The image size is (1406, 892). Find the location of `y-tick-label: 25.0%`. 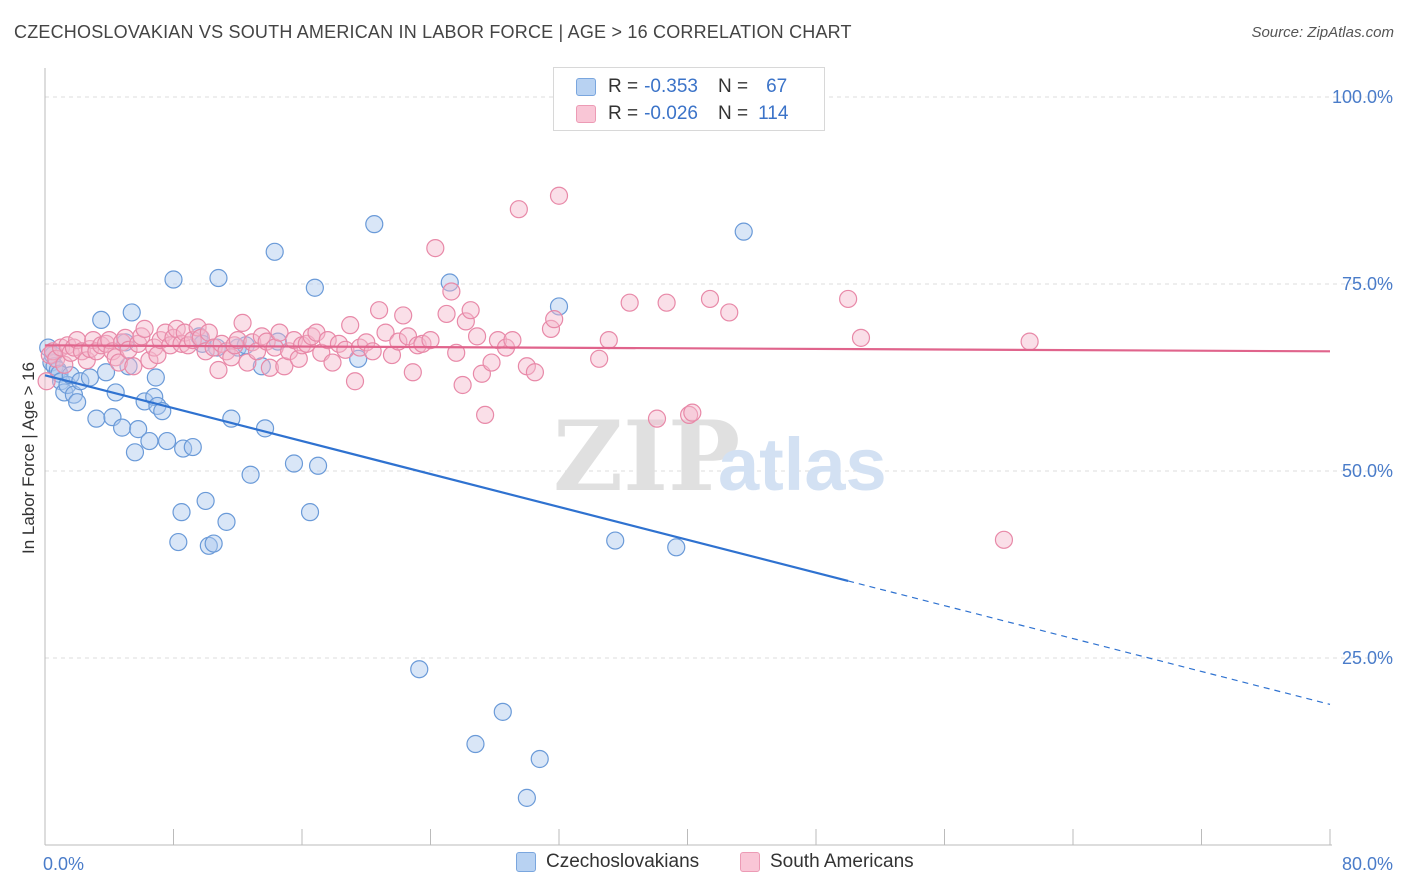

y-tick-label: 25.0% is located at coordinates (1367, 658).